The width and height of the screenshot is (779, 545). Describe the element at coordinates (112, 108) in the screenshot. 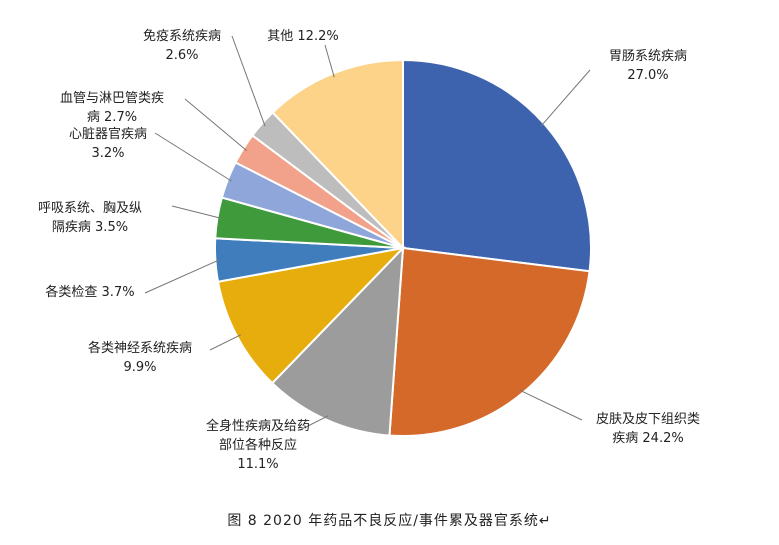

I see `slice-label: 血管与淋巴管类疾病 2.7%` at that location.